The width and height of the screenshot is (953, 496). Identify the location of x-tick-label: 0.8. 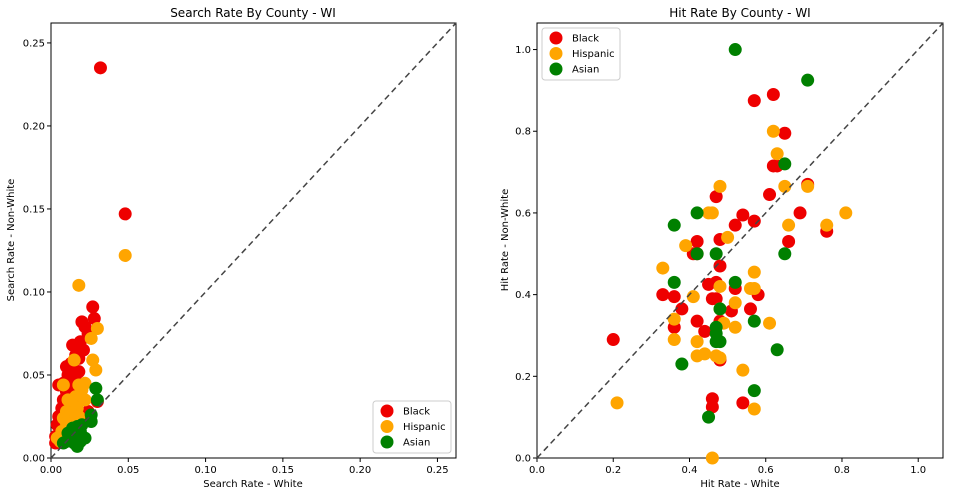
(842, 470).